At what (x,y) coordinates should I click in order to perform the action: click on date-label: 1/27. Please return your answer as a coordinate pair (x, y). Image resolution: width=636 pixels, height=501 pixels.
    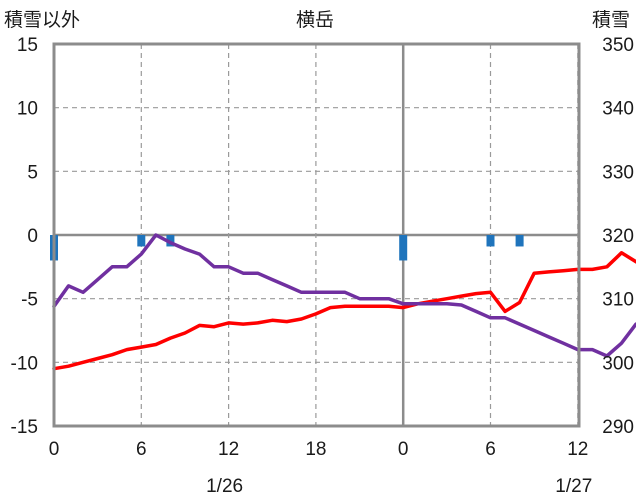
    Looking at the image, I should click on (573, 486).